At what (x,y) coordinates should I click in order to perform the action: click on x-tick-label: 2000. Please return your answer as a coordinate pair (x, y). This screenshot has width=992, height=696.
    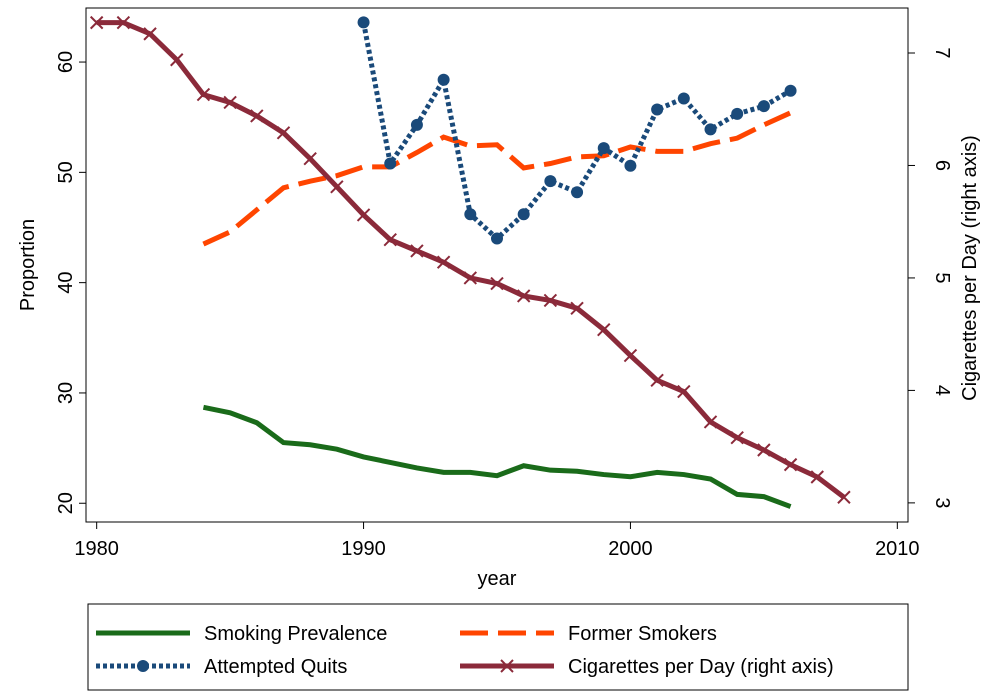
    Looking at the image, I should click on (630, 549).